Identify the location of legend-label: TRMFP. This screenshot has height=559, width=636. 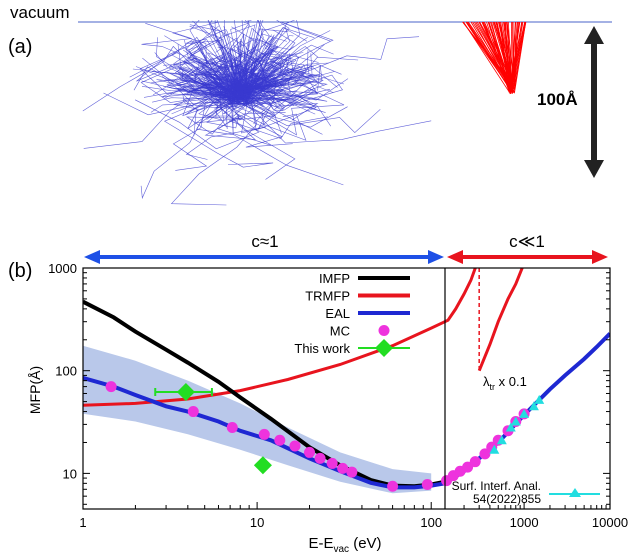
(327, 296).